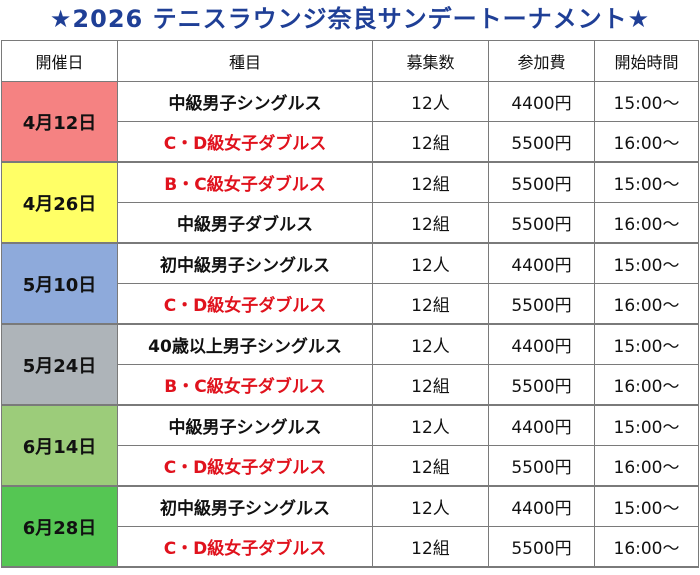 This screenshot has height=575, width=700. Describe the element at coordinates (59, 122) in the screenshot. I see `event-date: 4月12日` at that location.